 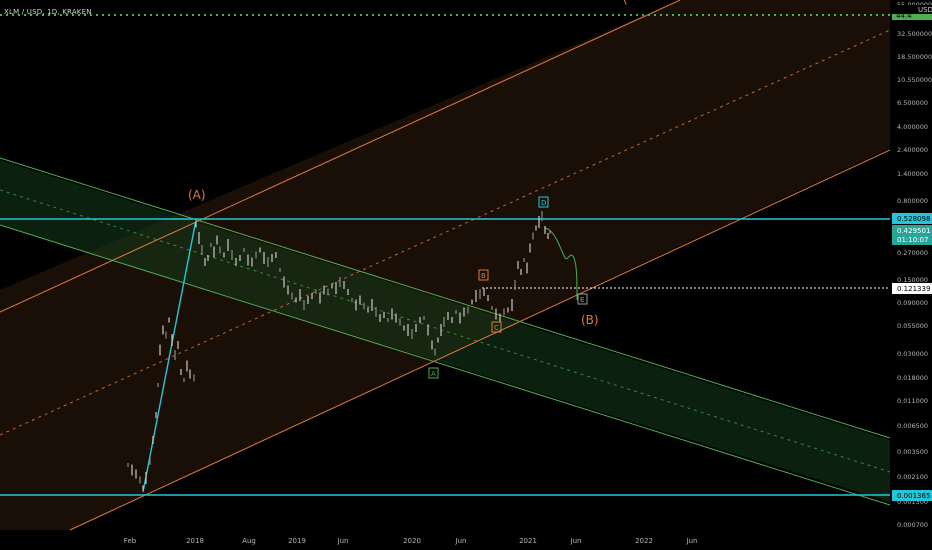 I want to click on price-tick-label: 10.550000, so click(x=914, y=80).